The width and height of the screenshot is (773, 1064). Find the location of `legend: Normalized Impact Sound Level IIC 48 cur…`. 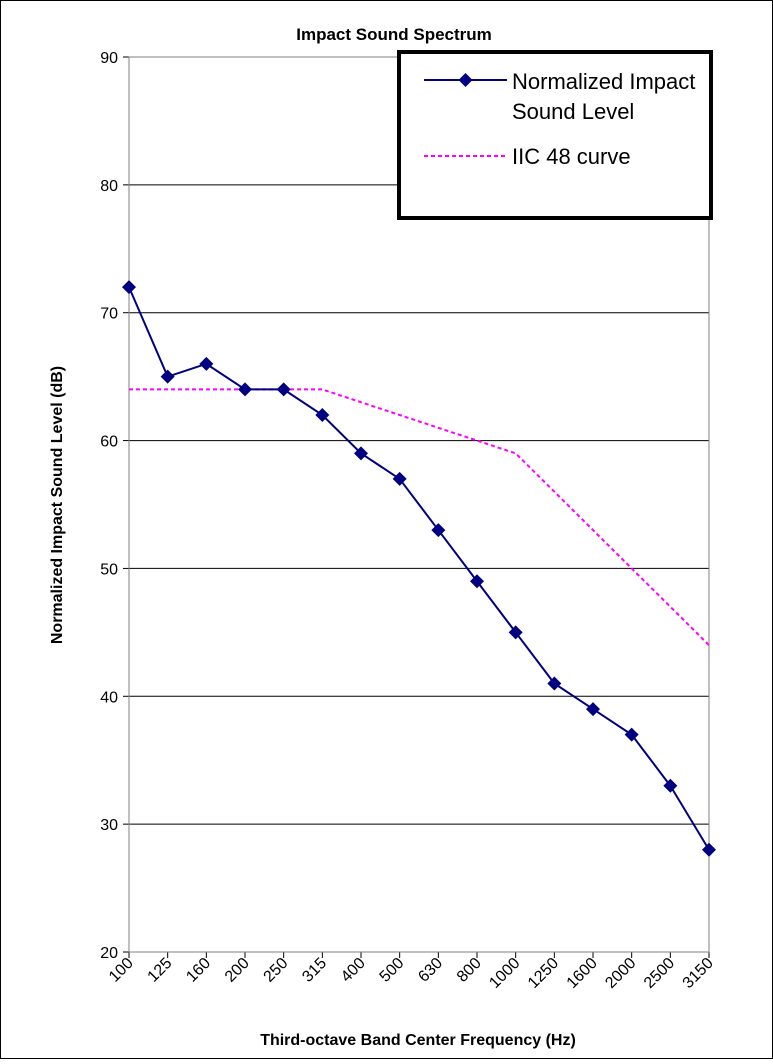

legend: Normalized Impact Sound Level IIC 48 cur… is located at coordinates (555, 135).